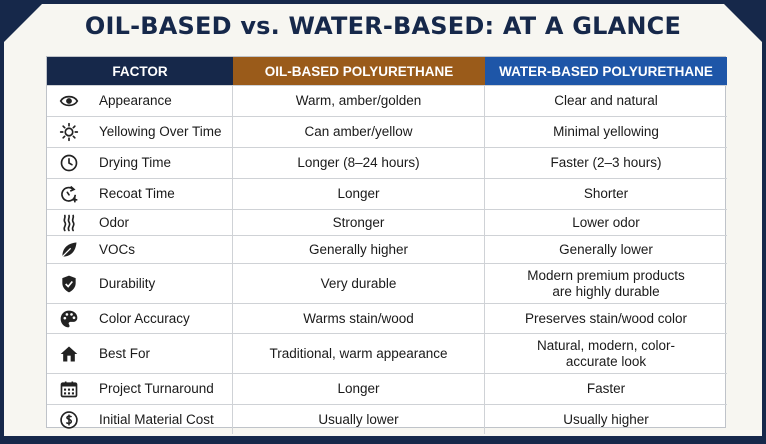  Describe the element at coordinates (359, 419) in the screenshot. I see `oil-value: Usually lower` at that location.